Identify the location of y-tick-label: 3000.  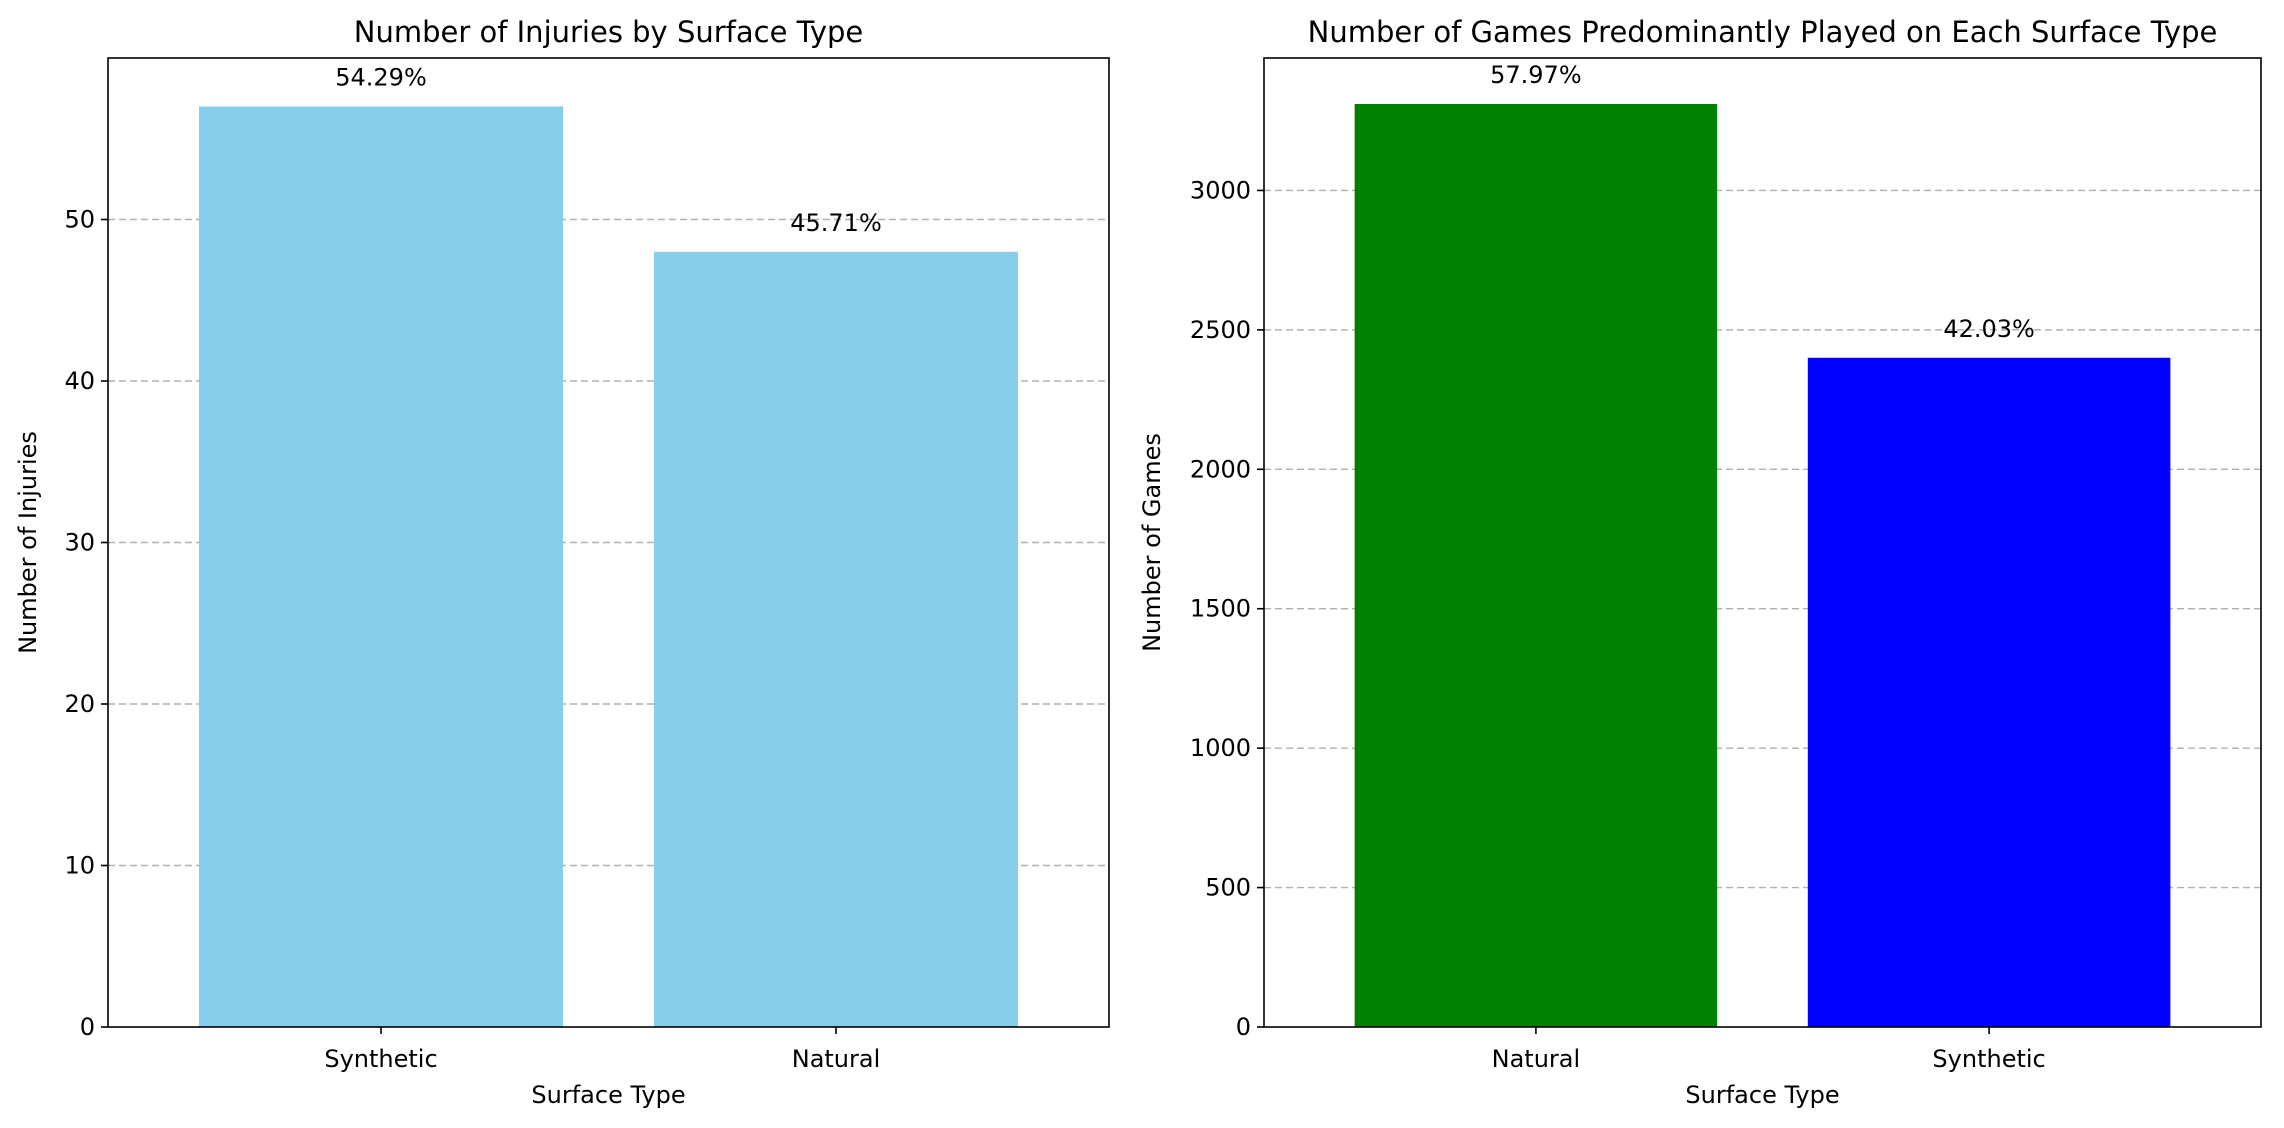
(1220, 190).